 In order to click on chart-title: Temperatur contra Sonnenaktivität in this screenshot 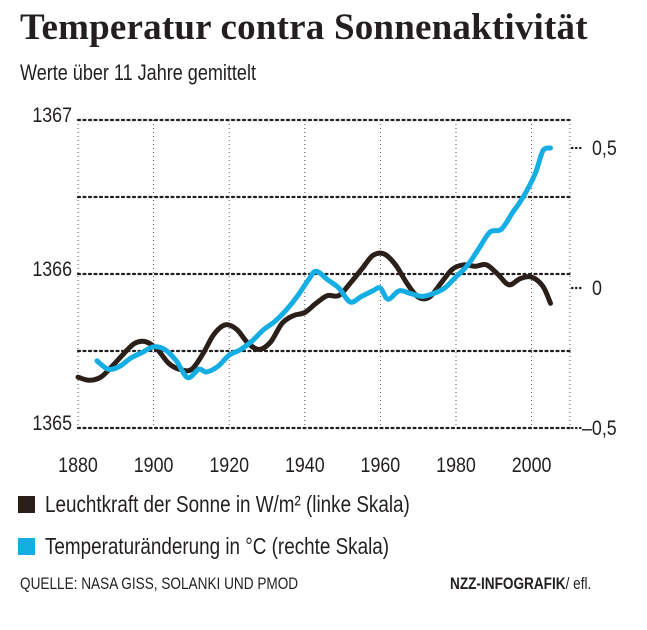, I will do `click(304, 27)`.